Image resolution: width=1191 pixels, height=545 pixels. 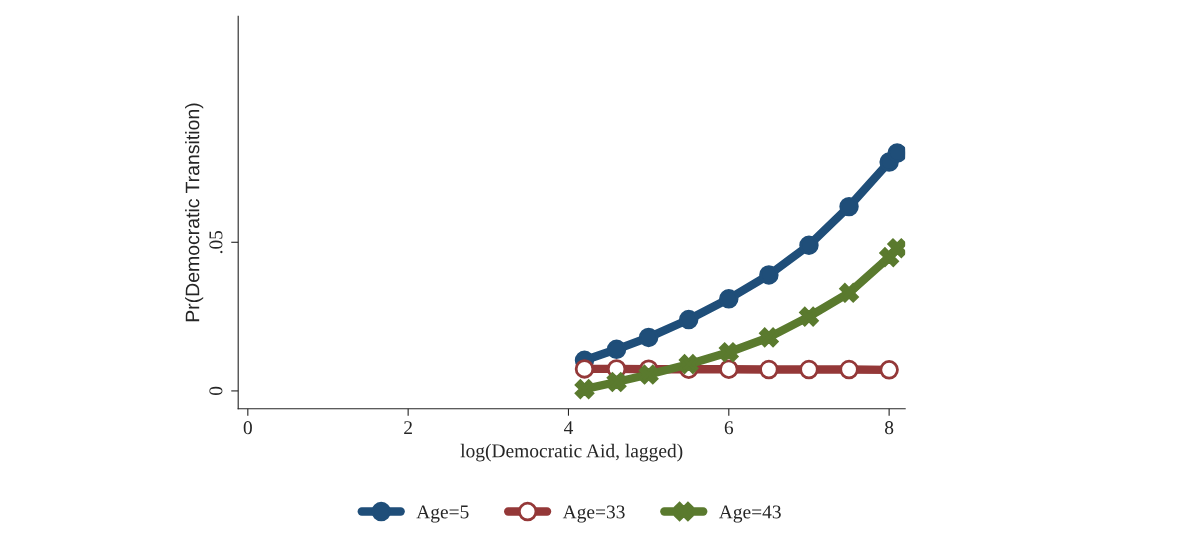 I want to click on y-axis-title: Pr(Democratic Transition), so click(x=194, y=212).